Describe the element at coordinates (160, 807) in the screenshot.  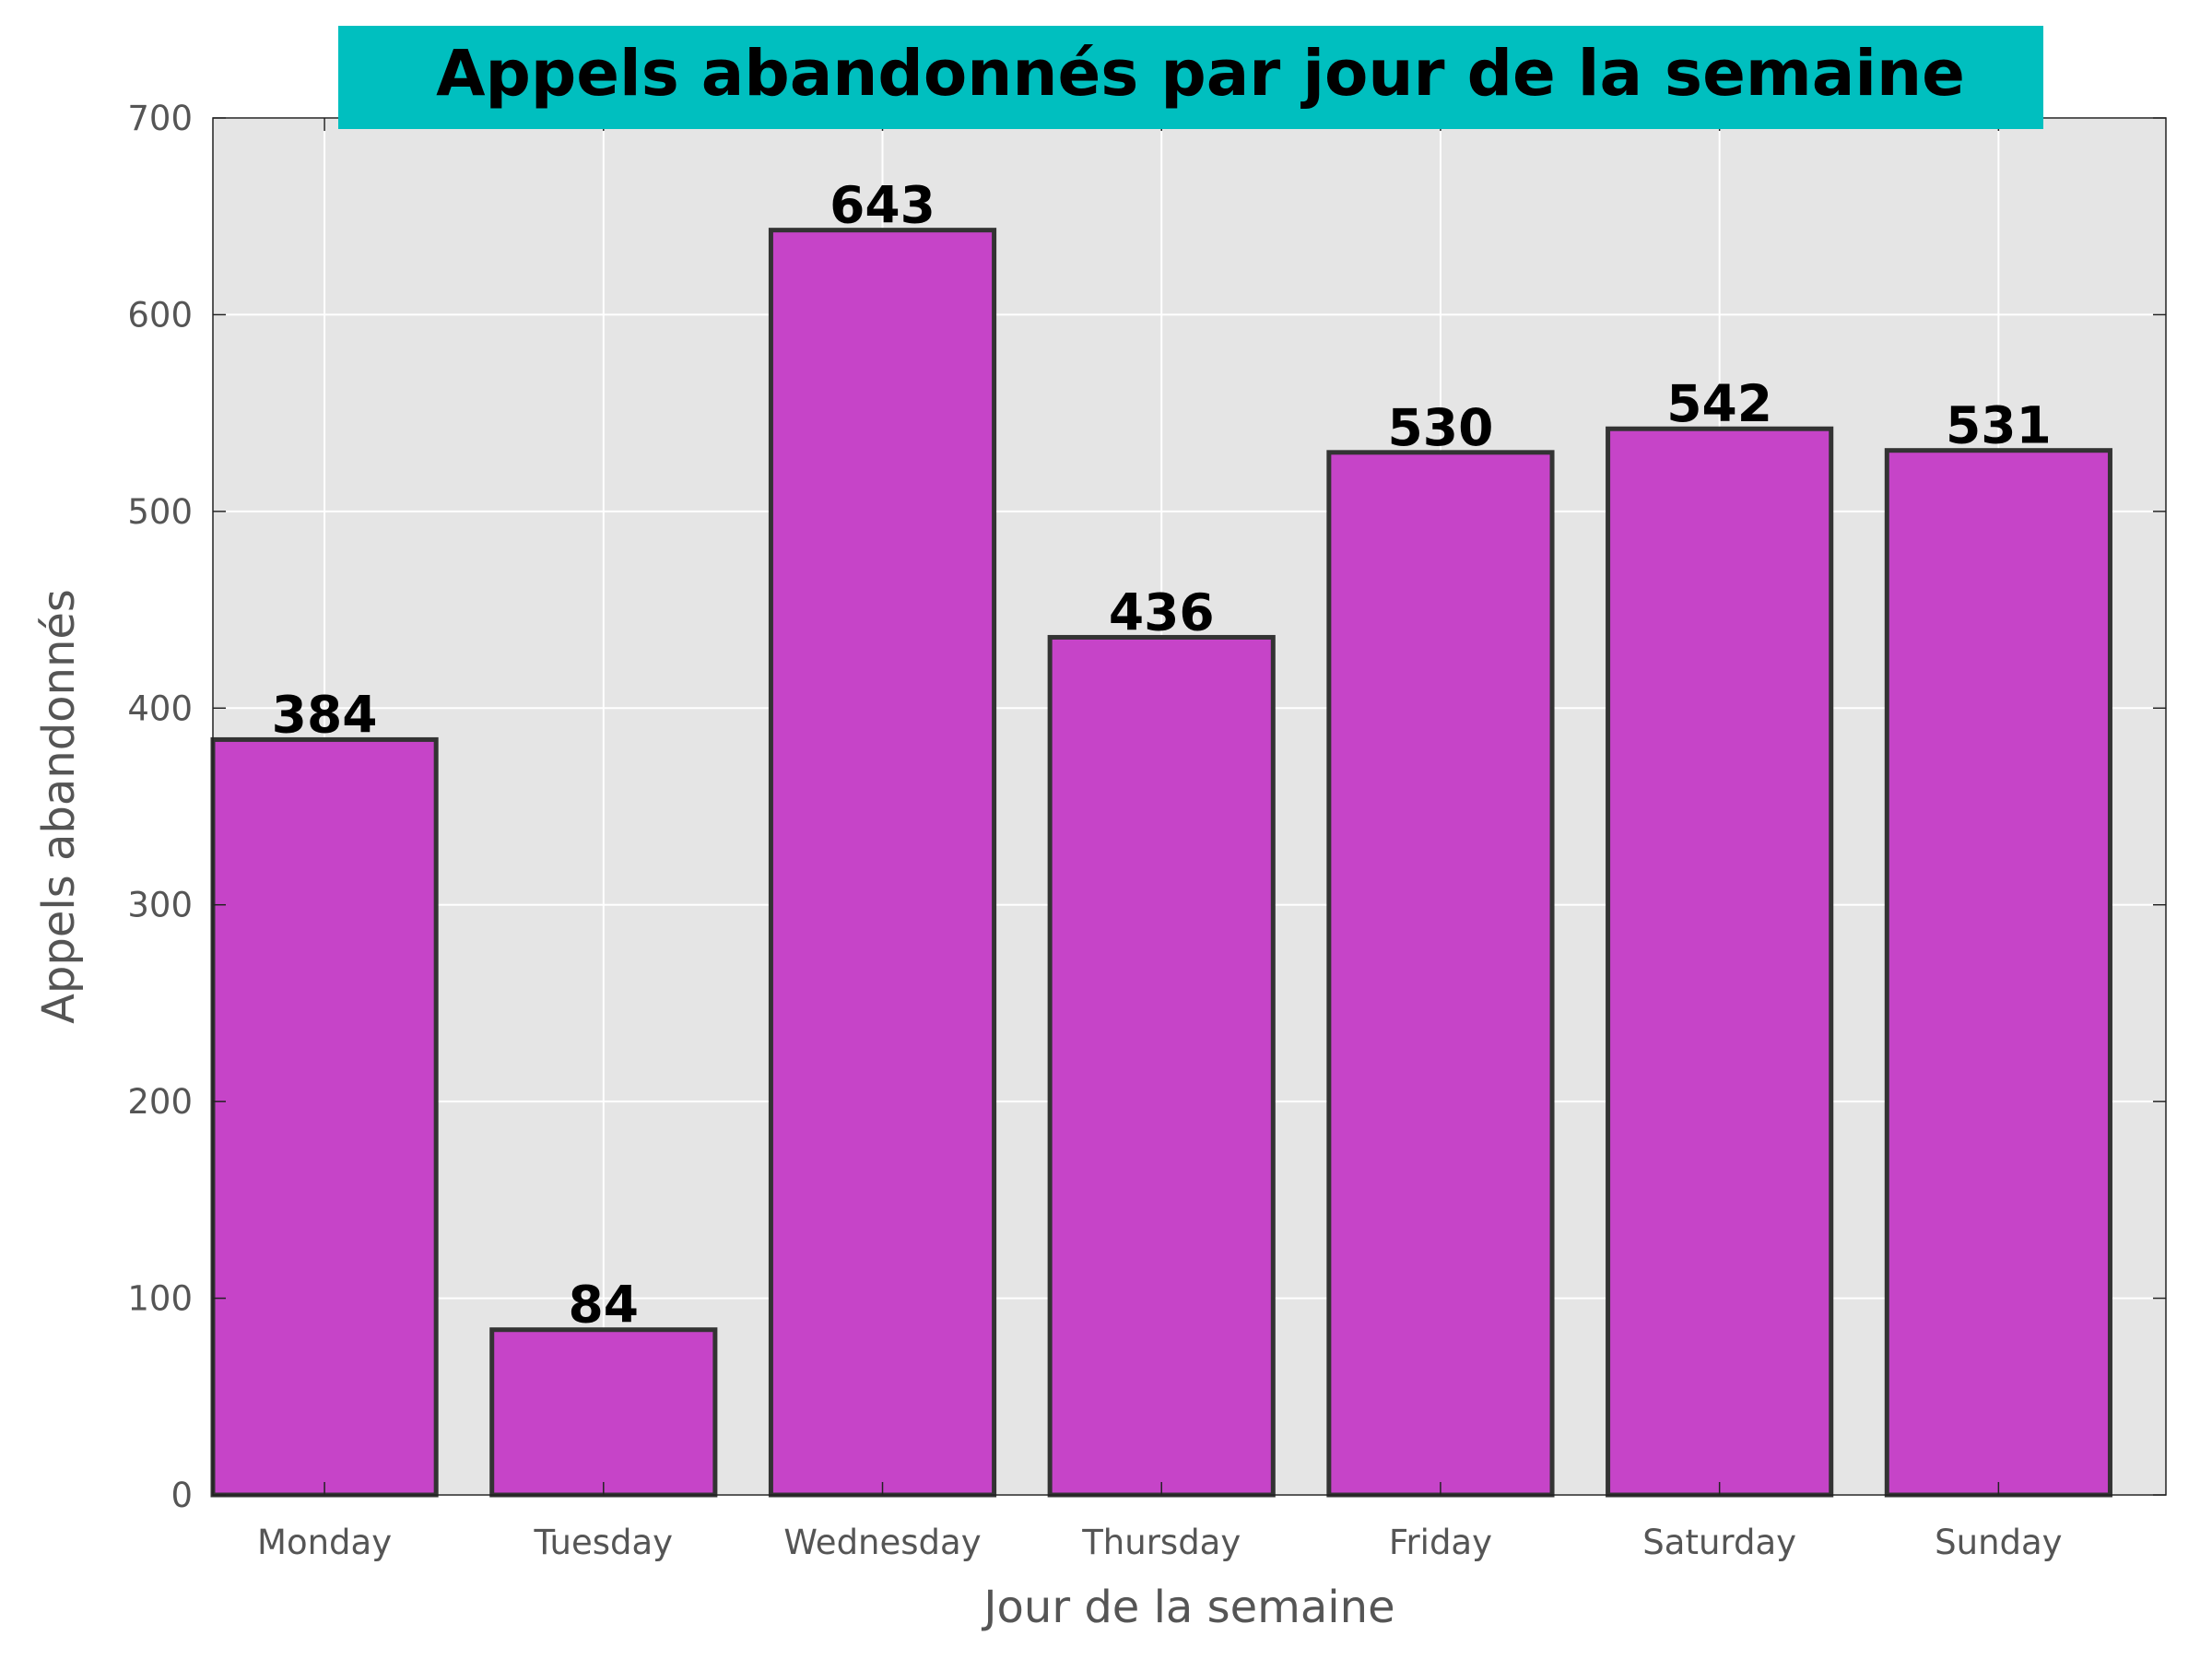
I see `y-axis-tick-labels: 0 100 200 300 400 500 600 700` at that location.